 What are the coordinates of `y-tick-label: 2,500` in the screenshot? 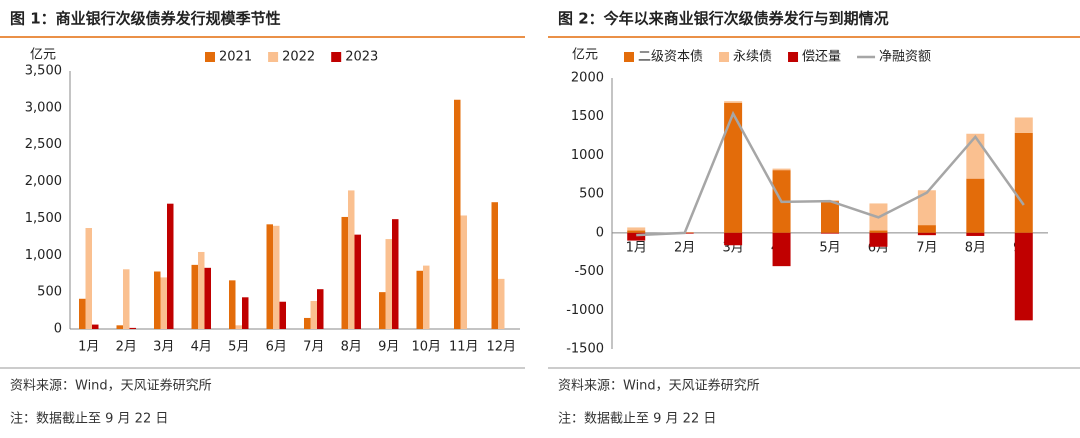 It's located at (43, 144).